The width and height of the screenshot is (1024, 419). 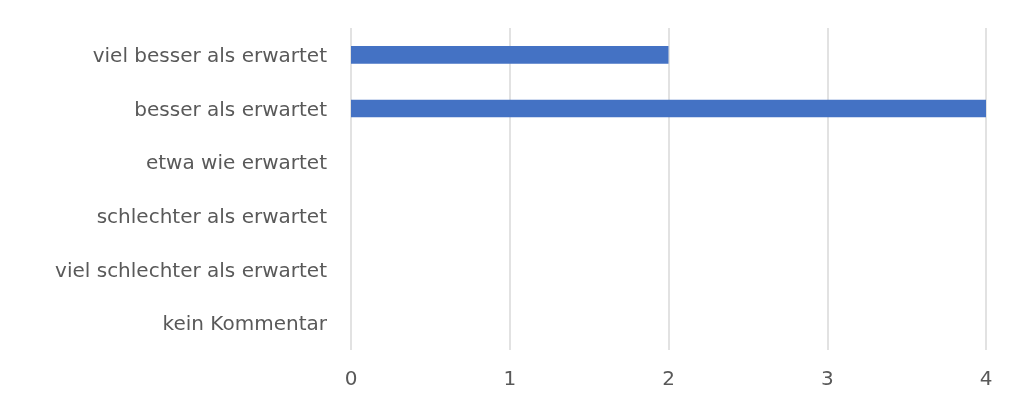 I want to click on x-tick-label: 2, so click(x=668, y=378).